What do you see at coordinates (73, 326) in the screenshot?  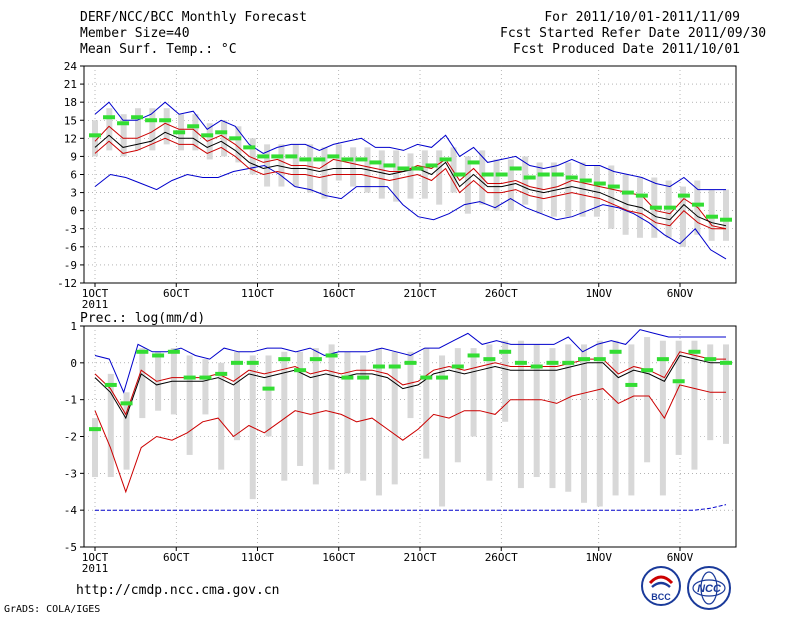 I see `prec-ytick-label: 1` at bounding box center [73, 326].